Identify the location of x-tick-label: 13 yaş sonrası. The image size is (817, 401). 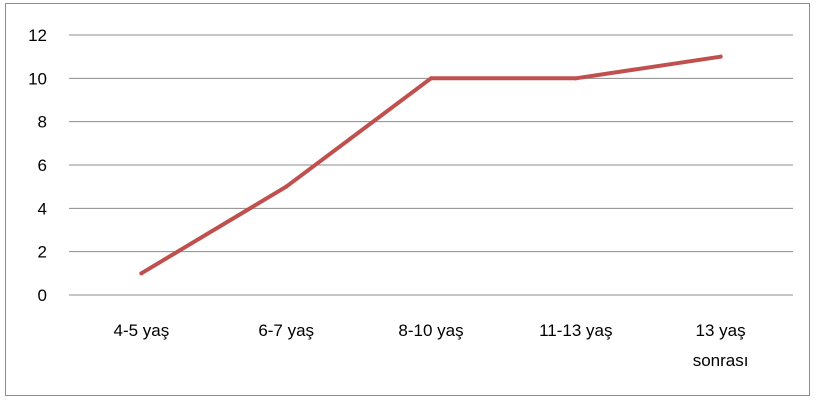
(721, 345).